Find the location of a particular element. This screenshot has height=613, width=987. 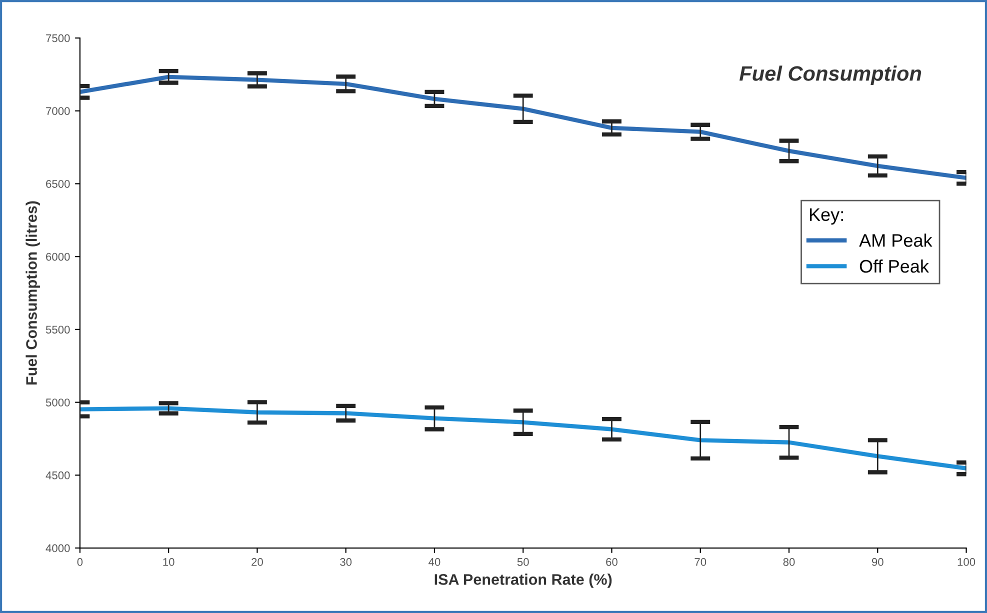

x-tick-label: 20 is located at coordinates (257, 562).